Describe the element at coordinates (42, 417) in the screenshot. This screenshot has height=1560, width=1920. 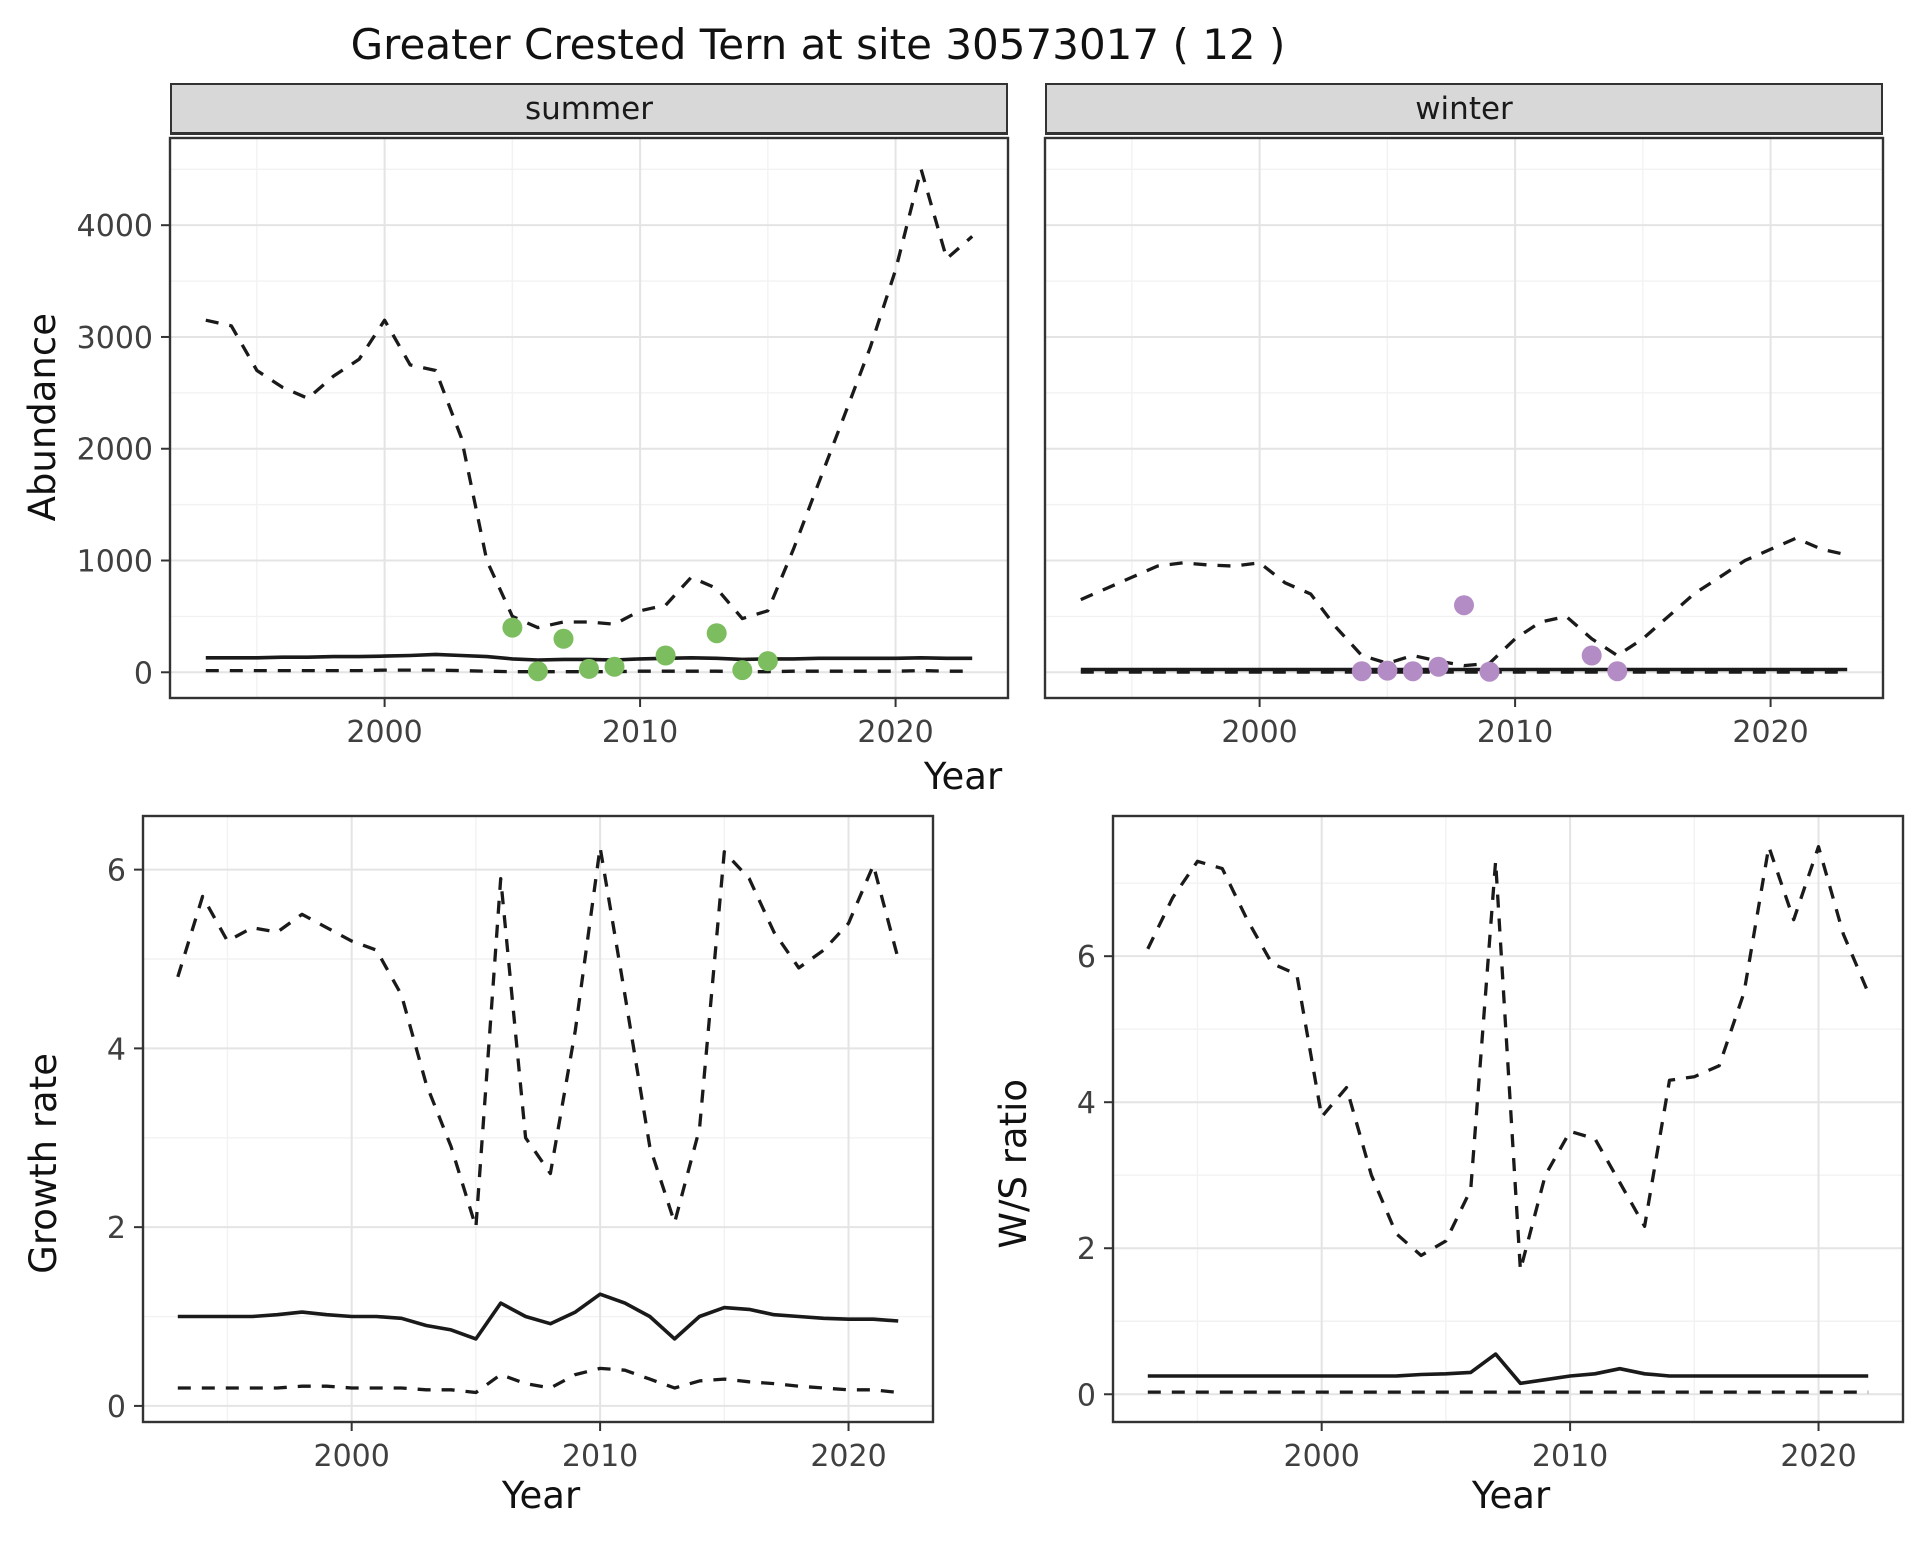
I see `abundance-axis-title: Abundance` at that location.